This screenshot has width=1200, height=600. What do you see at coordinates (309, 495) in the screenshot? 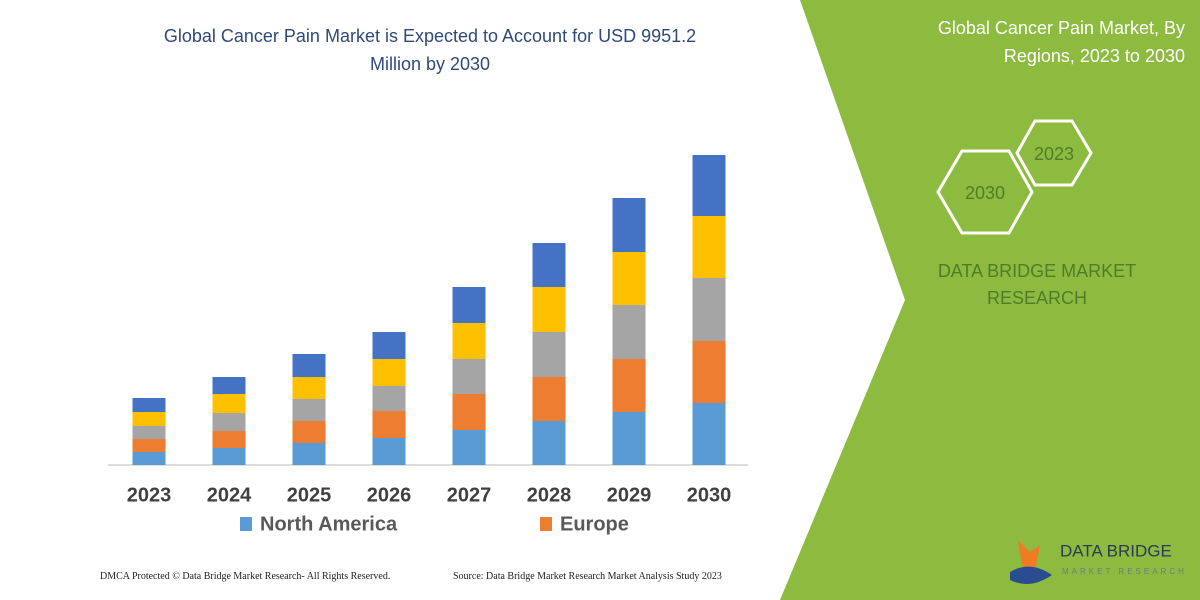
I see `x-tick-label: 2025` at bounding box center [309, 495].